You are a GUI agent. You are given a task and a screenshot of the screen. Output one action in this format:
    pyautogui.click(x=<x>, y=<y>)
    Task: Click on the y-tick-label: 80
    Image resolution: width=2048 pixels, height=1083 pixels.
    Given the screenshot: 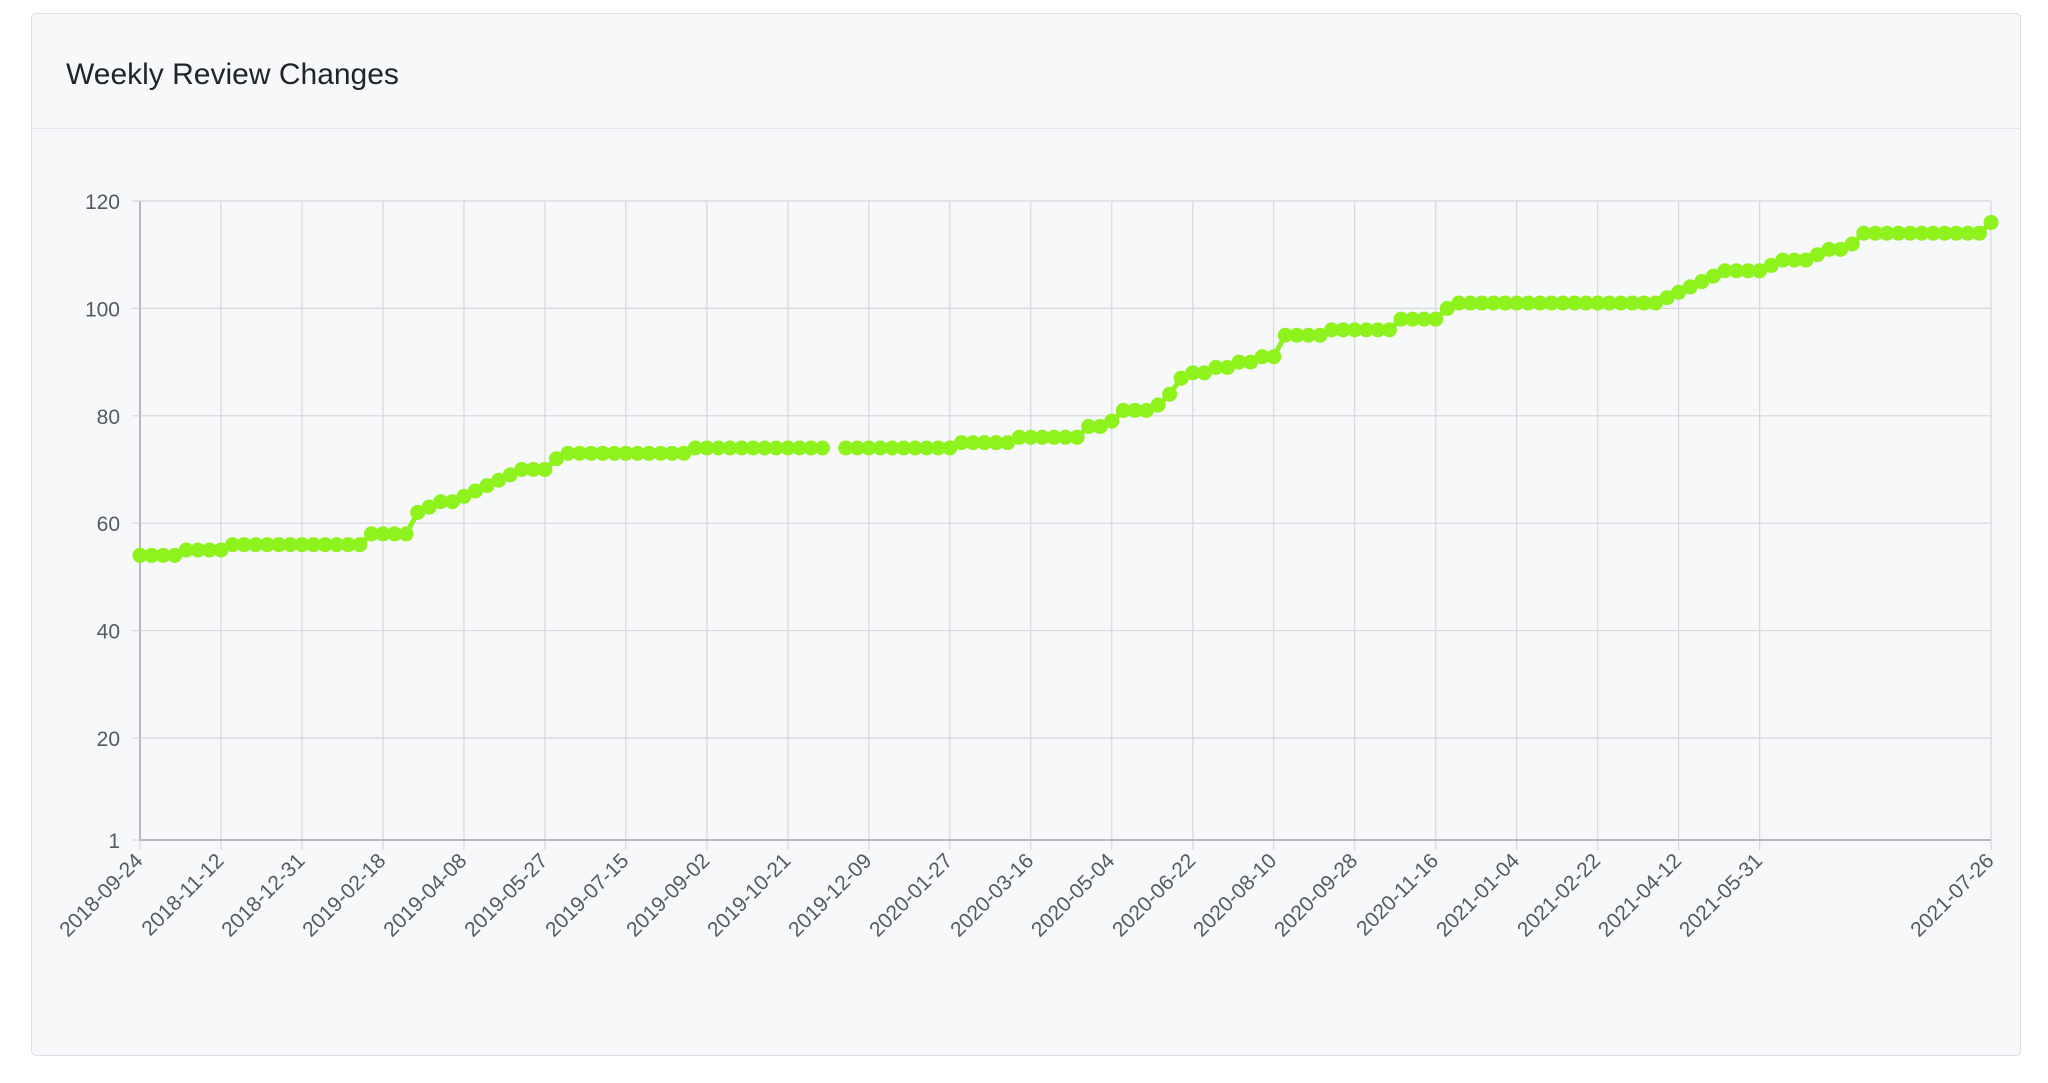 What is the action you would take?
    pyautogui.click(x=108, y=417)
    